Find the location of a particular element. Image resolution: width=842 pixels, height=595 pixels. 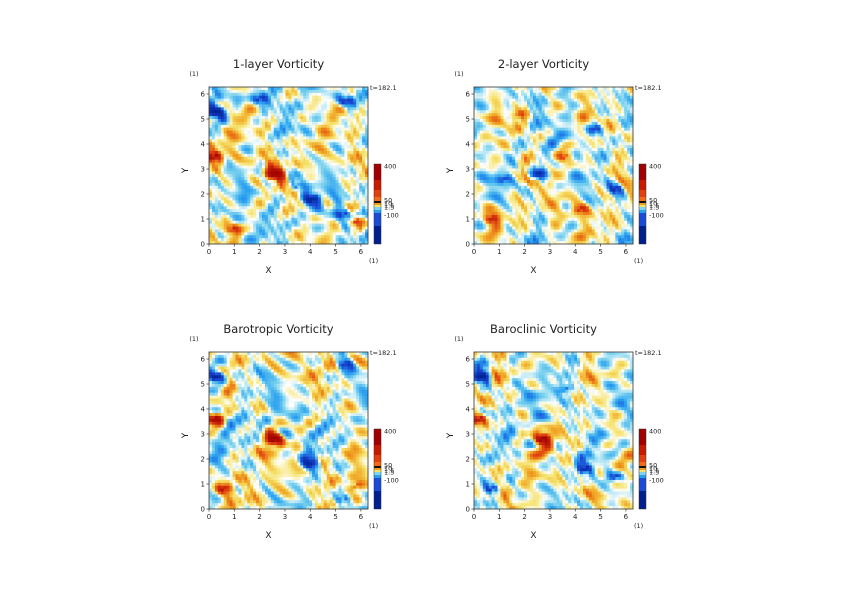

colorbar-tick-label: 400 is located at coordinates (390, 167).